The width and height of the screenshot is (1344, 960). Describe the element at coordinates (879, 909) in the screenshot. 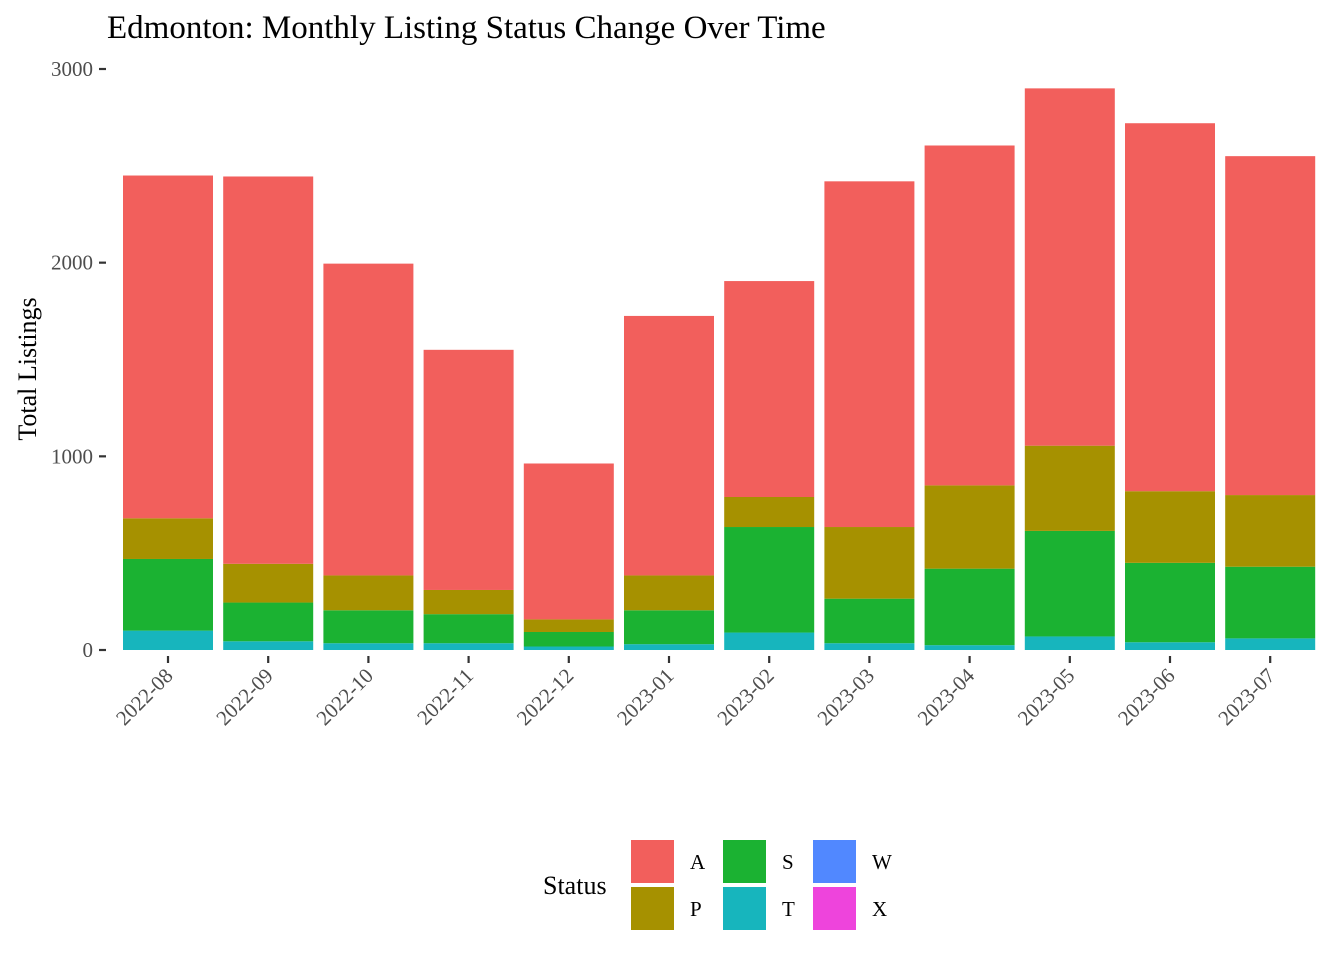

I see `legend-label-X: X` at that location.